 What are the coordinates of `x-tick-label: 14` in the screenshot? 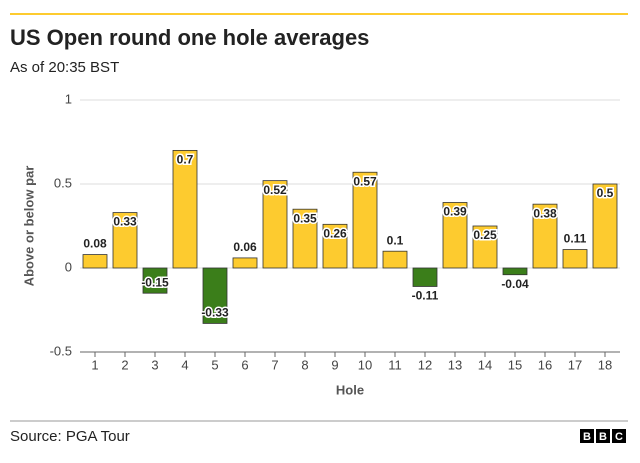 It's located at (485, 364).